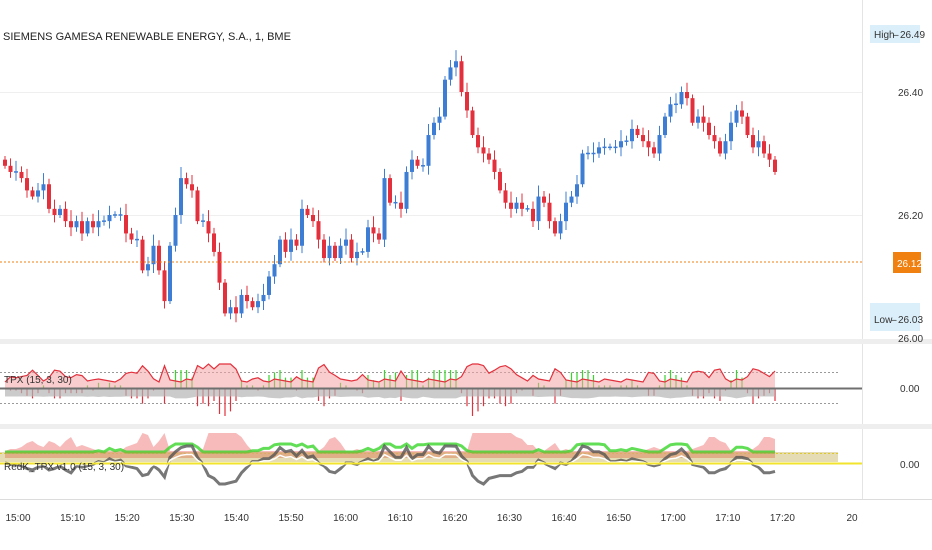 The image size is (932, 550). What do you see at coordinates (910, 93) in the screenshot?
I see `price-tick-label: 26.40` at bounding box center [910, 93].